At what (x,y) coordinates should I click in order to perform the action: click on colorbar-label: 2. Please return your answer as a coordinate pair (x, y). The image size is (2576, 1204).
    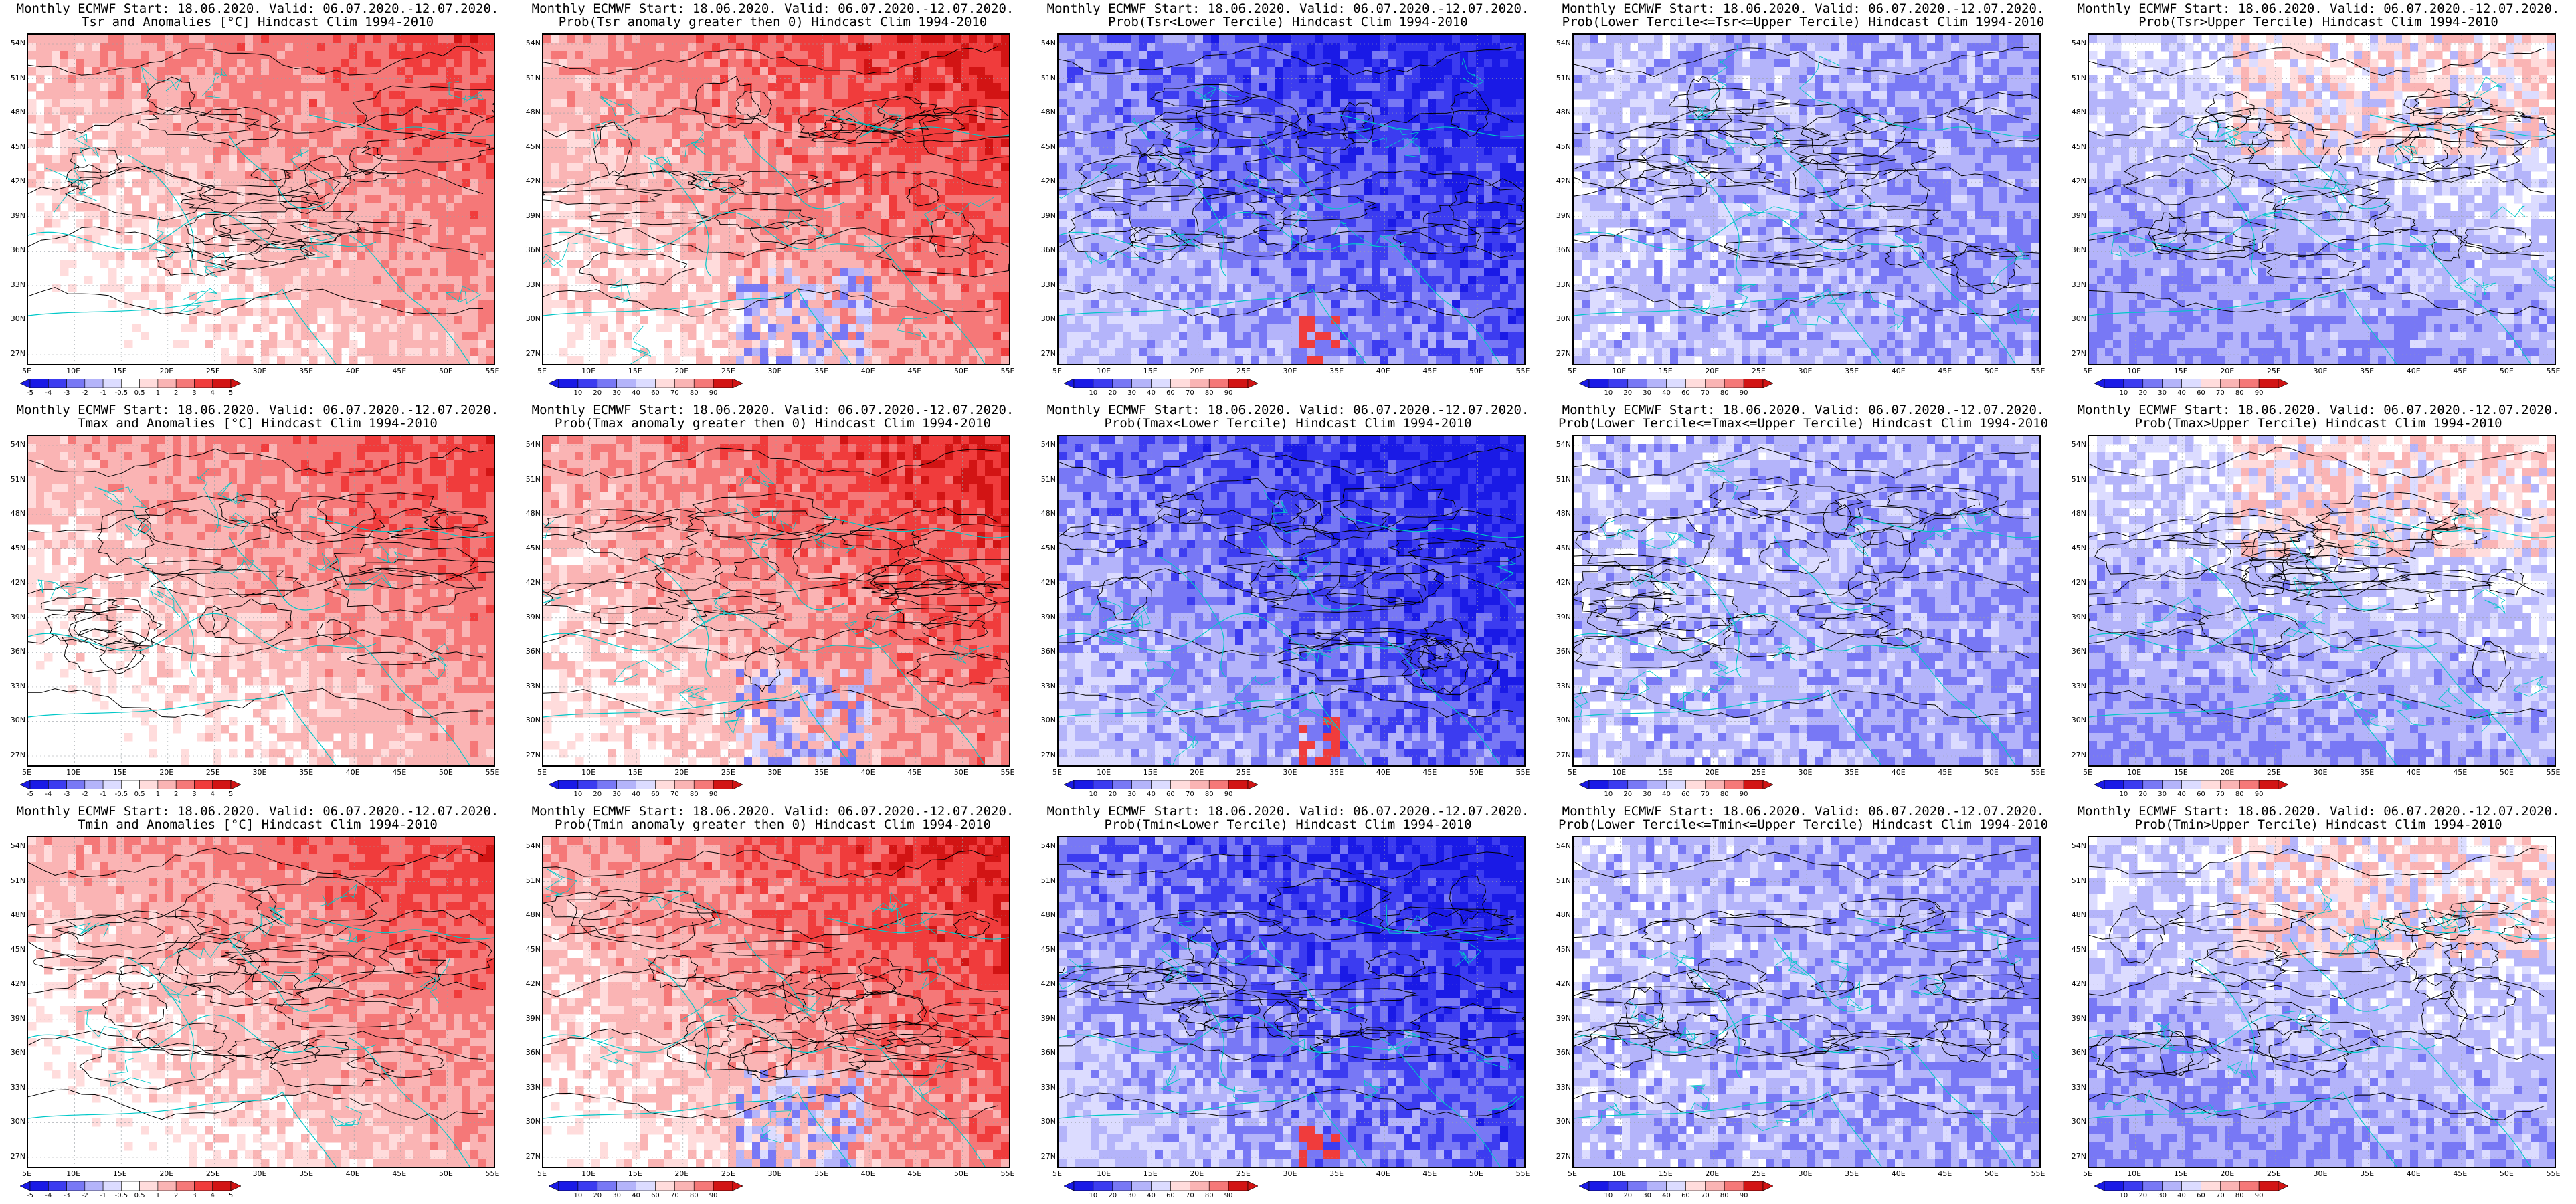
    Looking at the image, I should click on (176, 794).